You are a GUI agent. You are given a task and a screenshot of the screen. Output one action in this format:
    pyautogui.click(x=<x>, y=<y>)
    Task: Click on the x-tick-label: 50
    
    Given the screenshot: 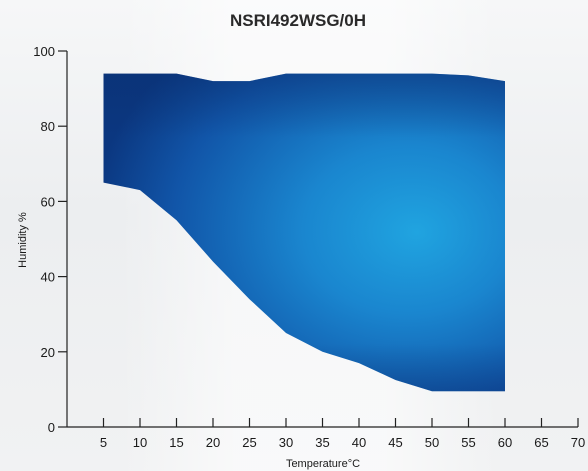 What is the action you would take?
    pyautogui.click(x=432, y=442)
    